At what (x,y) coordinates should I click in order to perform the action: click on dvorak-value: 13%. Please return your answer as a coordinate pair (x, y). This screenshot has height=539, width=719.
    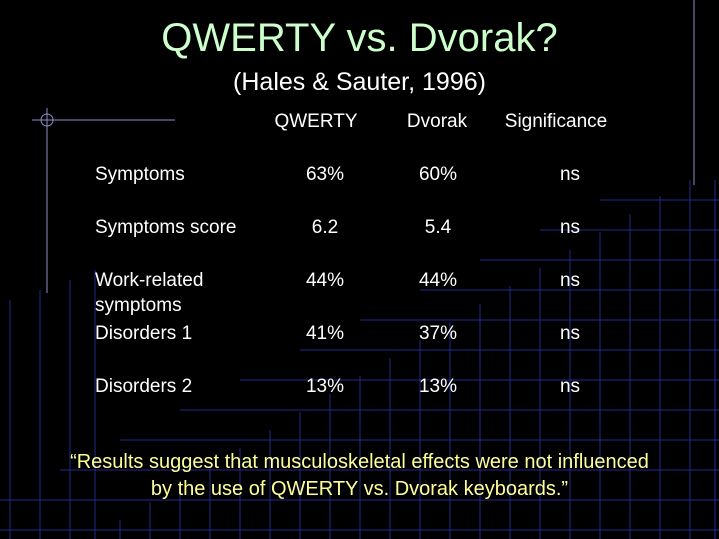
    Looking at the image, I should click on (438, 386).